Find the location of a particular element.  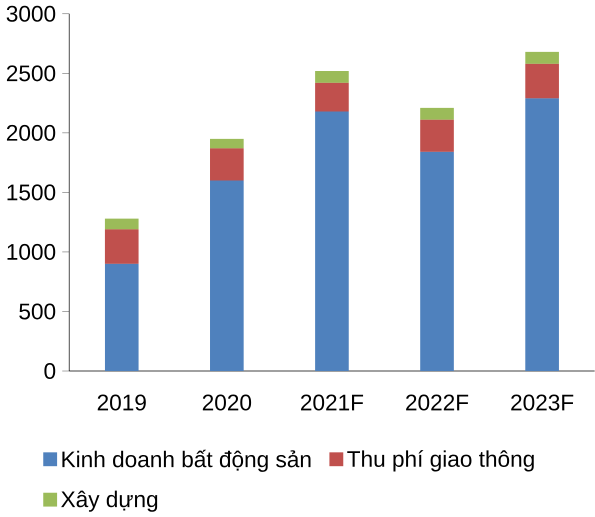

y-tick-label: 2000 is located at coordinates (31, 133).